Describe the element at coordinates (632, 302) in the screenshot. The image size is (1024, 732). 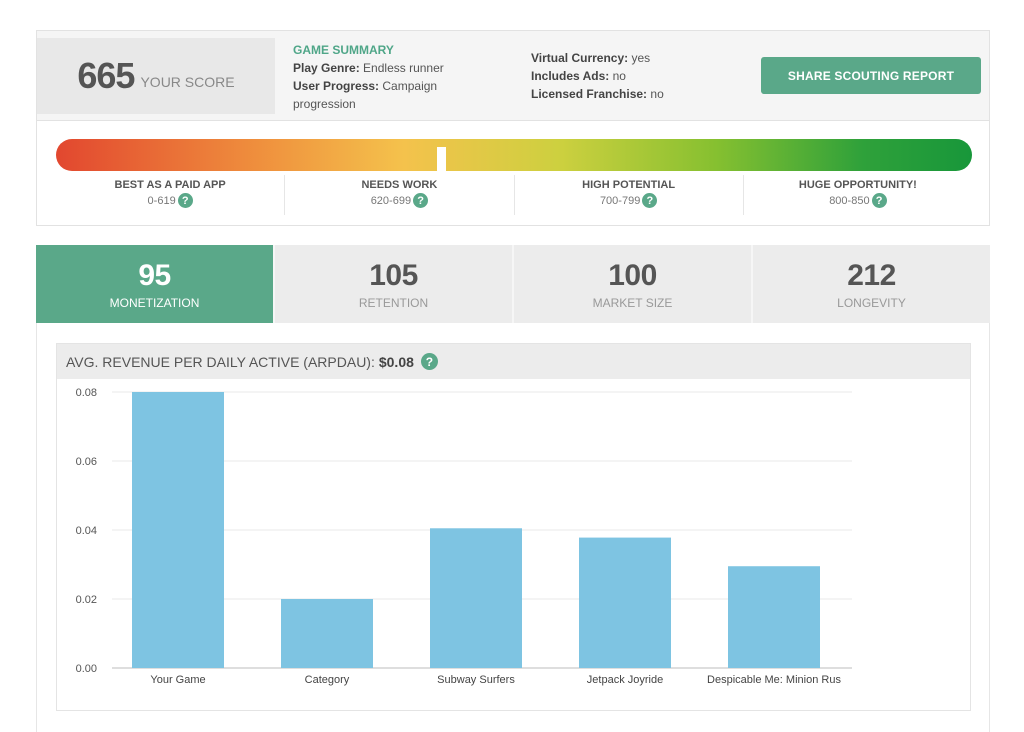
I see `metric-label: MARKET SIZE` at that location.